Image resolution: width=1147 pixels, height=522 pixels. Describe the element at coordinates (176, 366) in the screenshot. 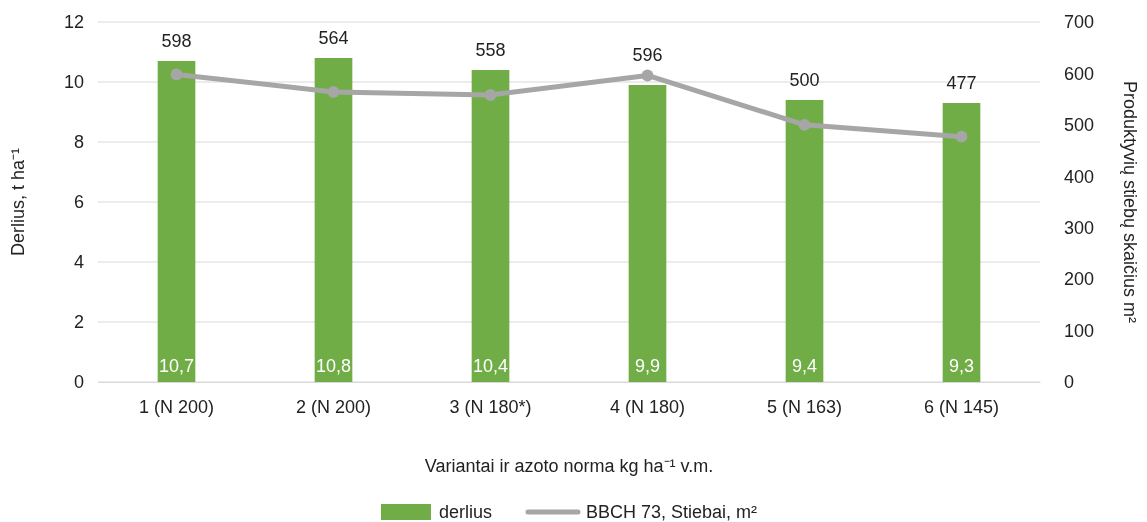

I see `data-label: 10,7` at that location.